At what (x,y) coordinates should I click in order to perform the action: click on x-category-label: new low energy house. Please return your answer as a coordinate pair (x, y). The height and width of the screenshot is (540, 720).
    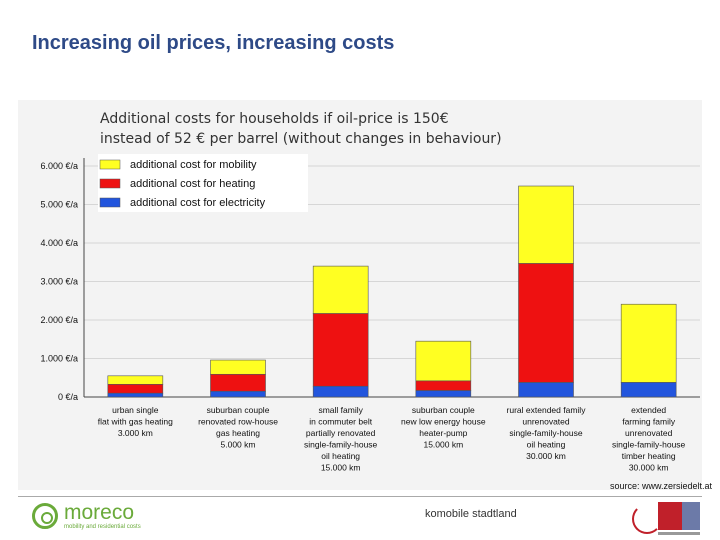
    Looking at the image, I should click on (443, 422).